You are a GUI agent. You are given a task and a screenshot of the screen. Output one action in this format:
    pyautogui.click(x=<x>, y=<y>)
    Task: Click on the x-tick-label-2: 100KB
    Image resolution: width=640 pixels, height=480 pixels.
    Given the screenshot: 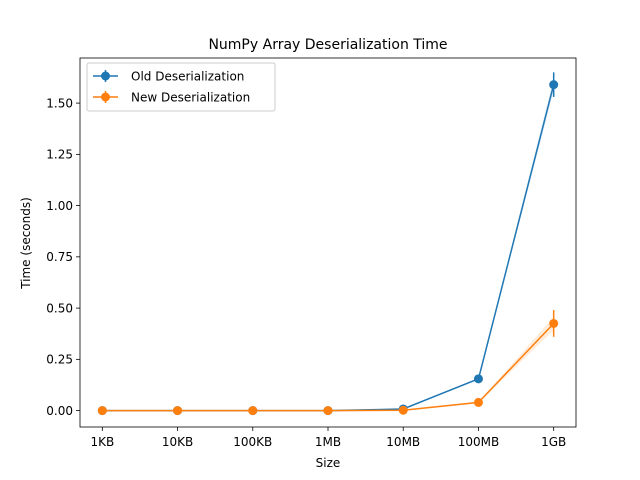 What is the action you would take?
    pyautogui.click(x=252, y=442)
    